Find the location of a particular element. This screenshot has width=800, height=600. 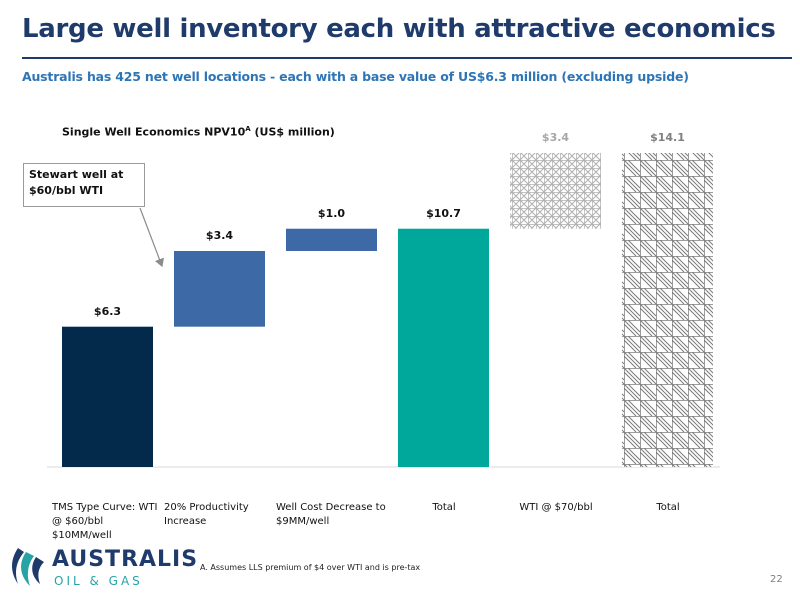

value-label: $14.1 is located at coordinates (667, 137).